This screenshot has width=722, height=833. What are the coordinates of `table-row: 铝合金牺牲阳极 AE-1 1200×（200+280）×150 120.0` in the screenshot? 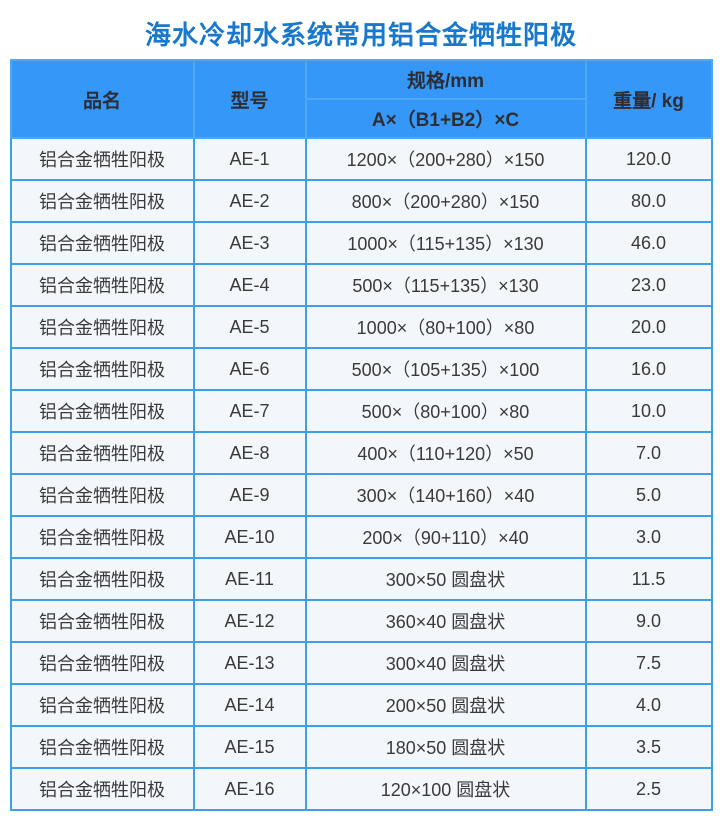 It's located at (361, 159).